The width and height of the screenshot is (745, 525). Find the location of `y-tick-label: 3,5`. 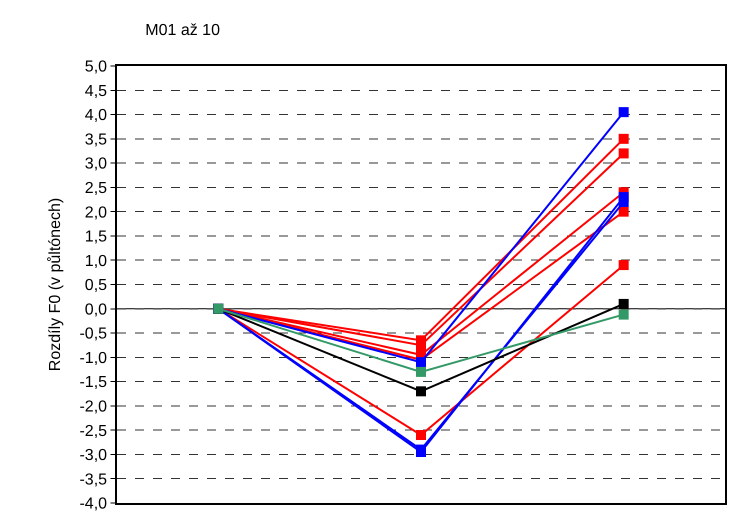

y-tick-label: 3,5 is located at coordinates (96, 139).